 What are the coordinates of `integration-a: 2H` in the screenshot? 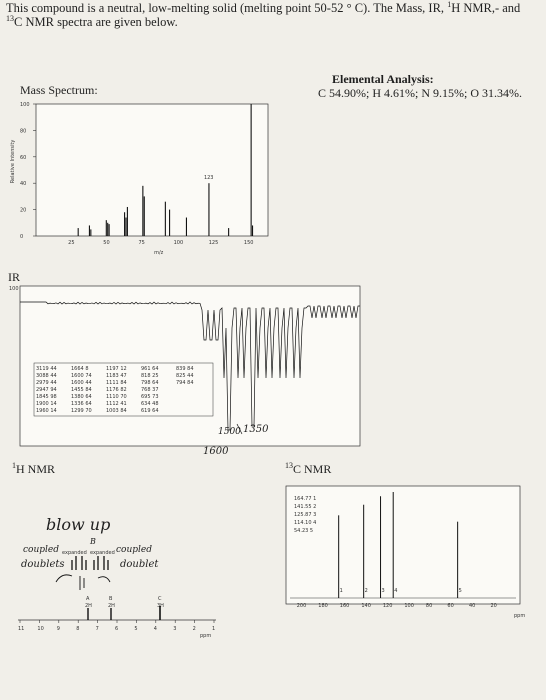 It's located at (88, 606).